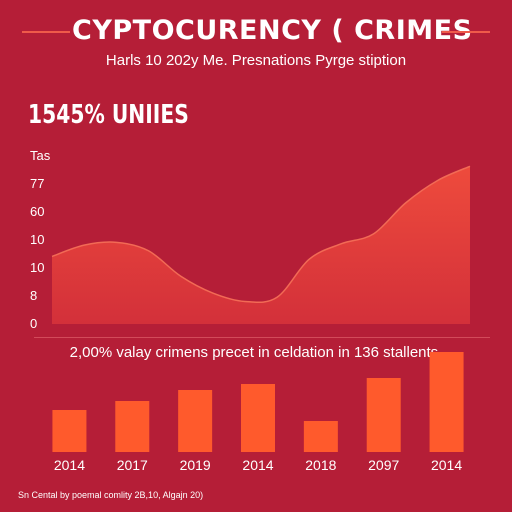 This screenshot has height=512, width=512. Describe the element at coordinates (262, 337) in the screenshot. I see `section-divider` at that location.